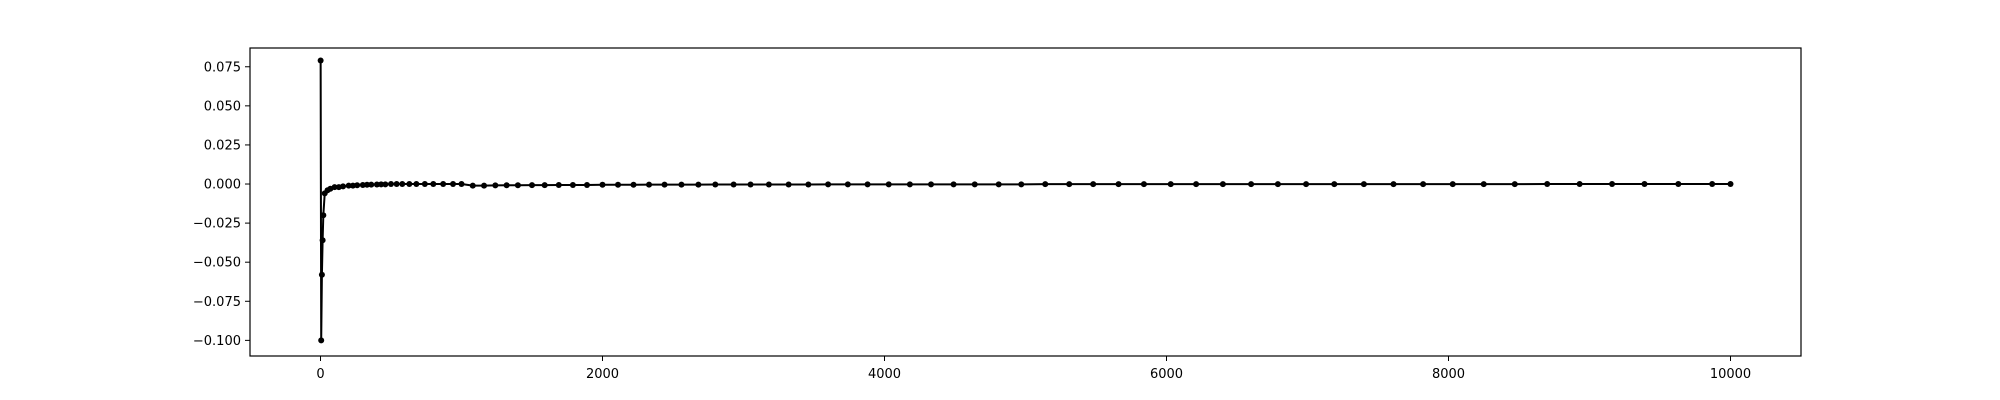 The image size is (2000, 400). Describe the element at coordinates (222, 106) in the screenshot. I see `y-tick-label: 0.050` at that location.